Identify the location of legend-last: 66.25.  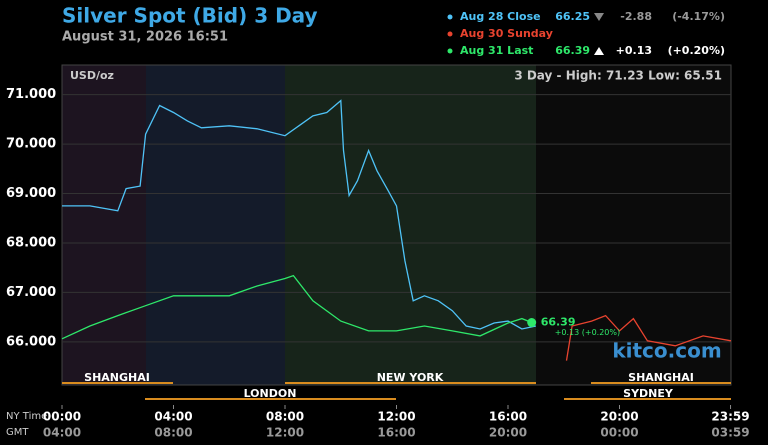
(572, 16).